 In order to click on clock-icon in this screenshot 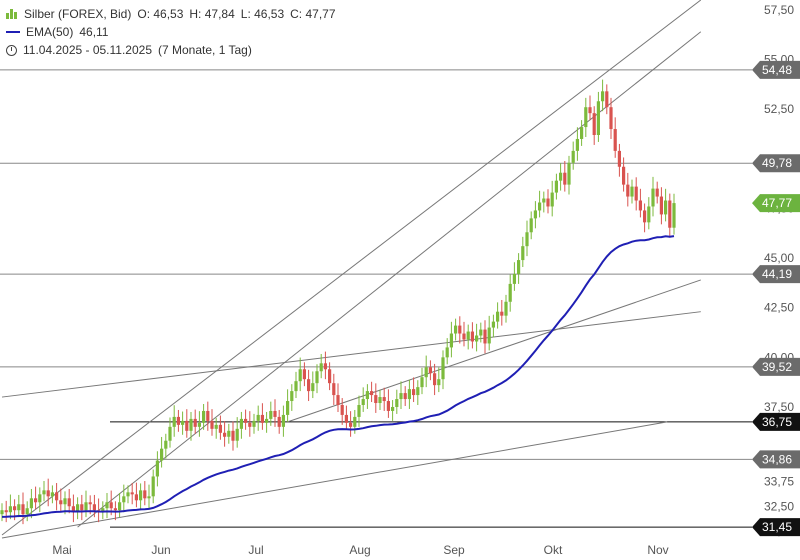, I will do `click(11, 50)`.